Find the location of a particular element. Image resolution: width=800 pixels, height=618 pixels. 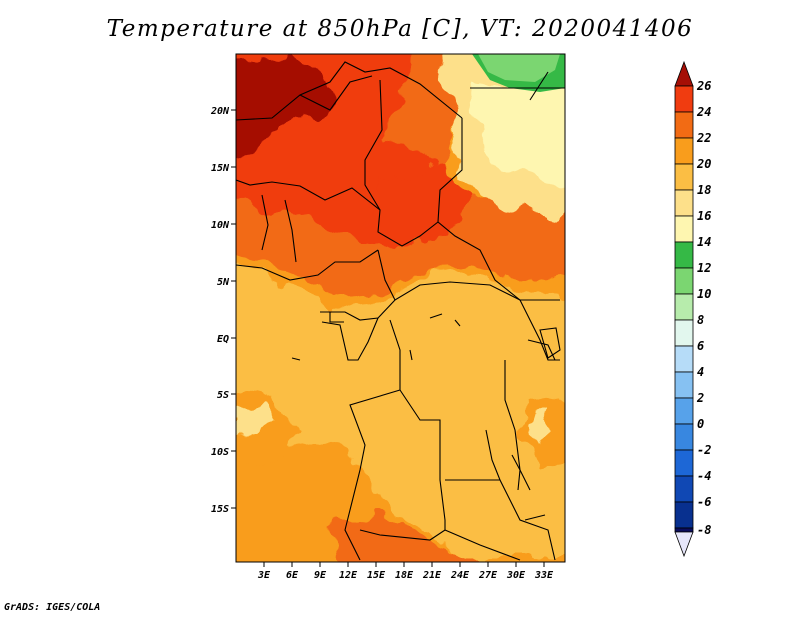

field-20-22-south is located at coordinates (400, 501).